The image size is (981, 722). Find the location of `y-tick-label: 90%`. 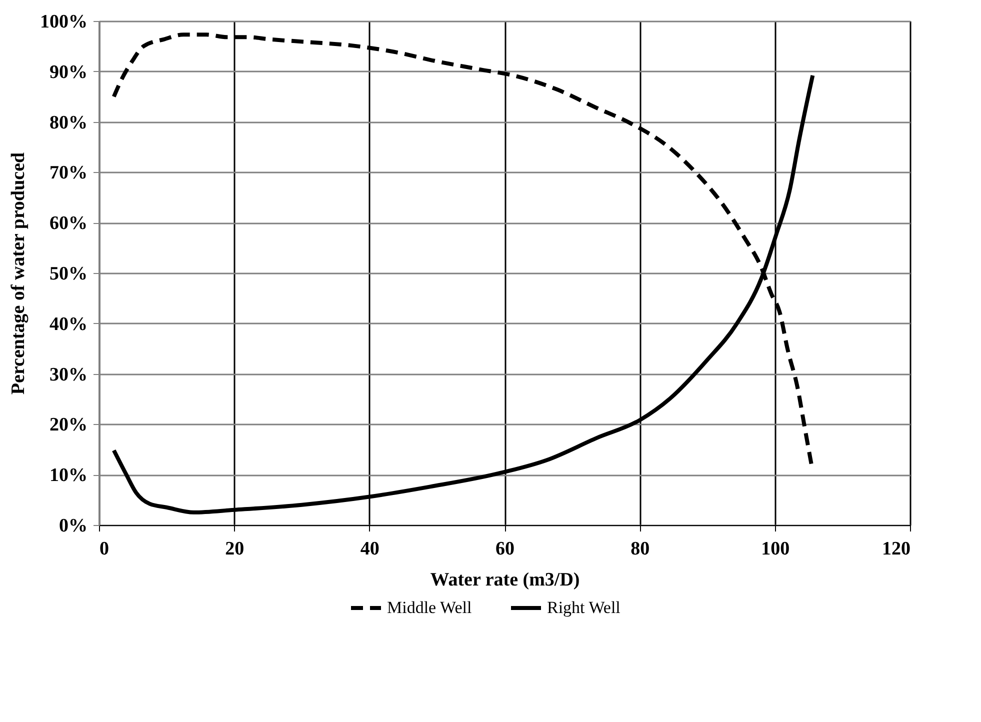

y-tick-label: 90% is located at coordinates (69, 72).